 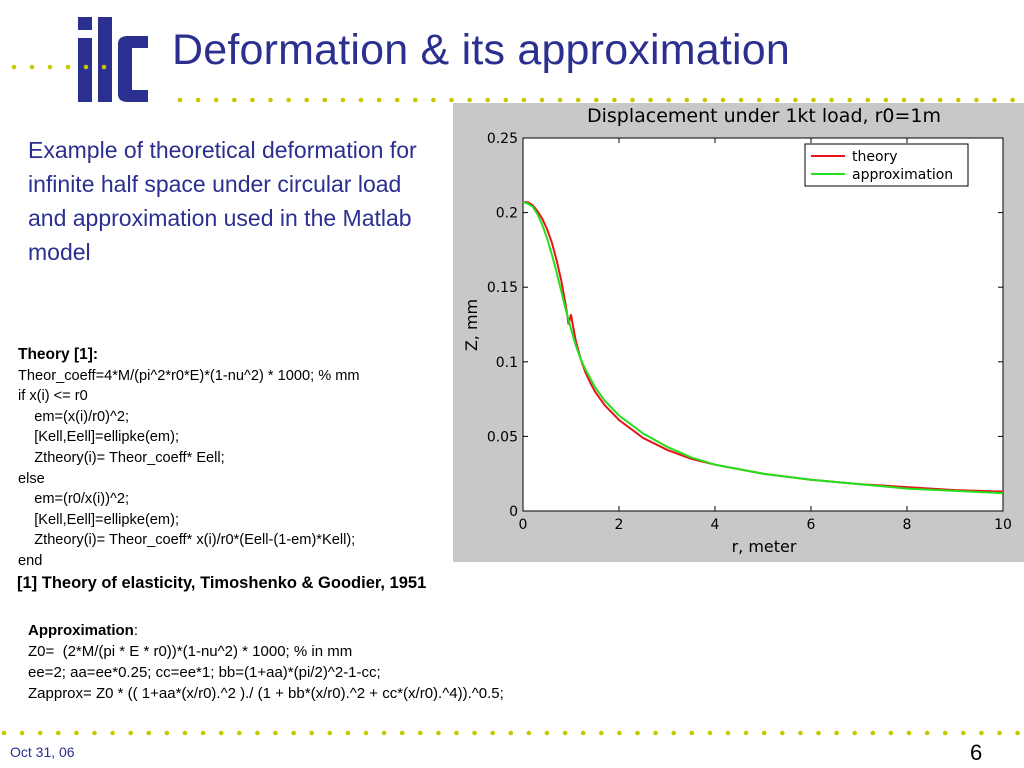 What do you see at coordinates (764, 546) in the screenshot?
I see `x-axis-label: r, meter` at bounding box center [764, 546].